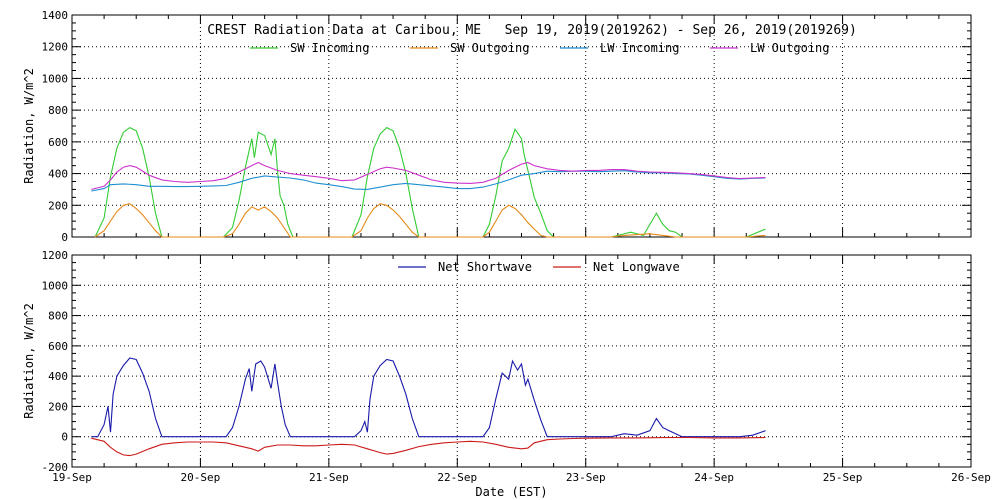 This screenshot has width=1000, height=500. What do you see at coordinates (971, 477) in the screenshot?
I see `x-tick-label: 26-Sep` at bounding box center [971, 477].